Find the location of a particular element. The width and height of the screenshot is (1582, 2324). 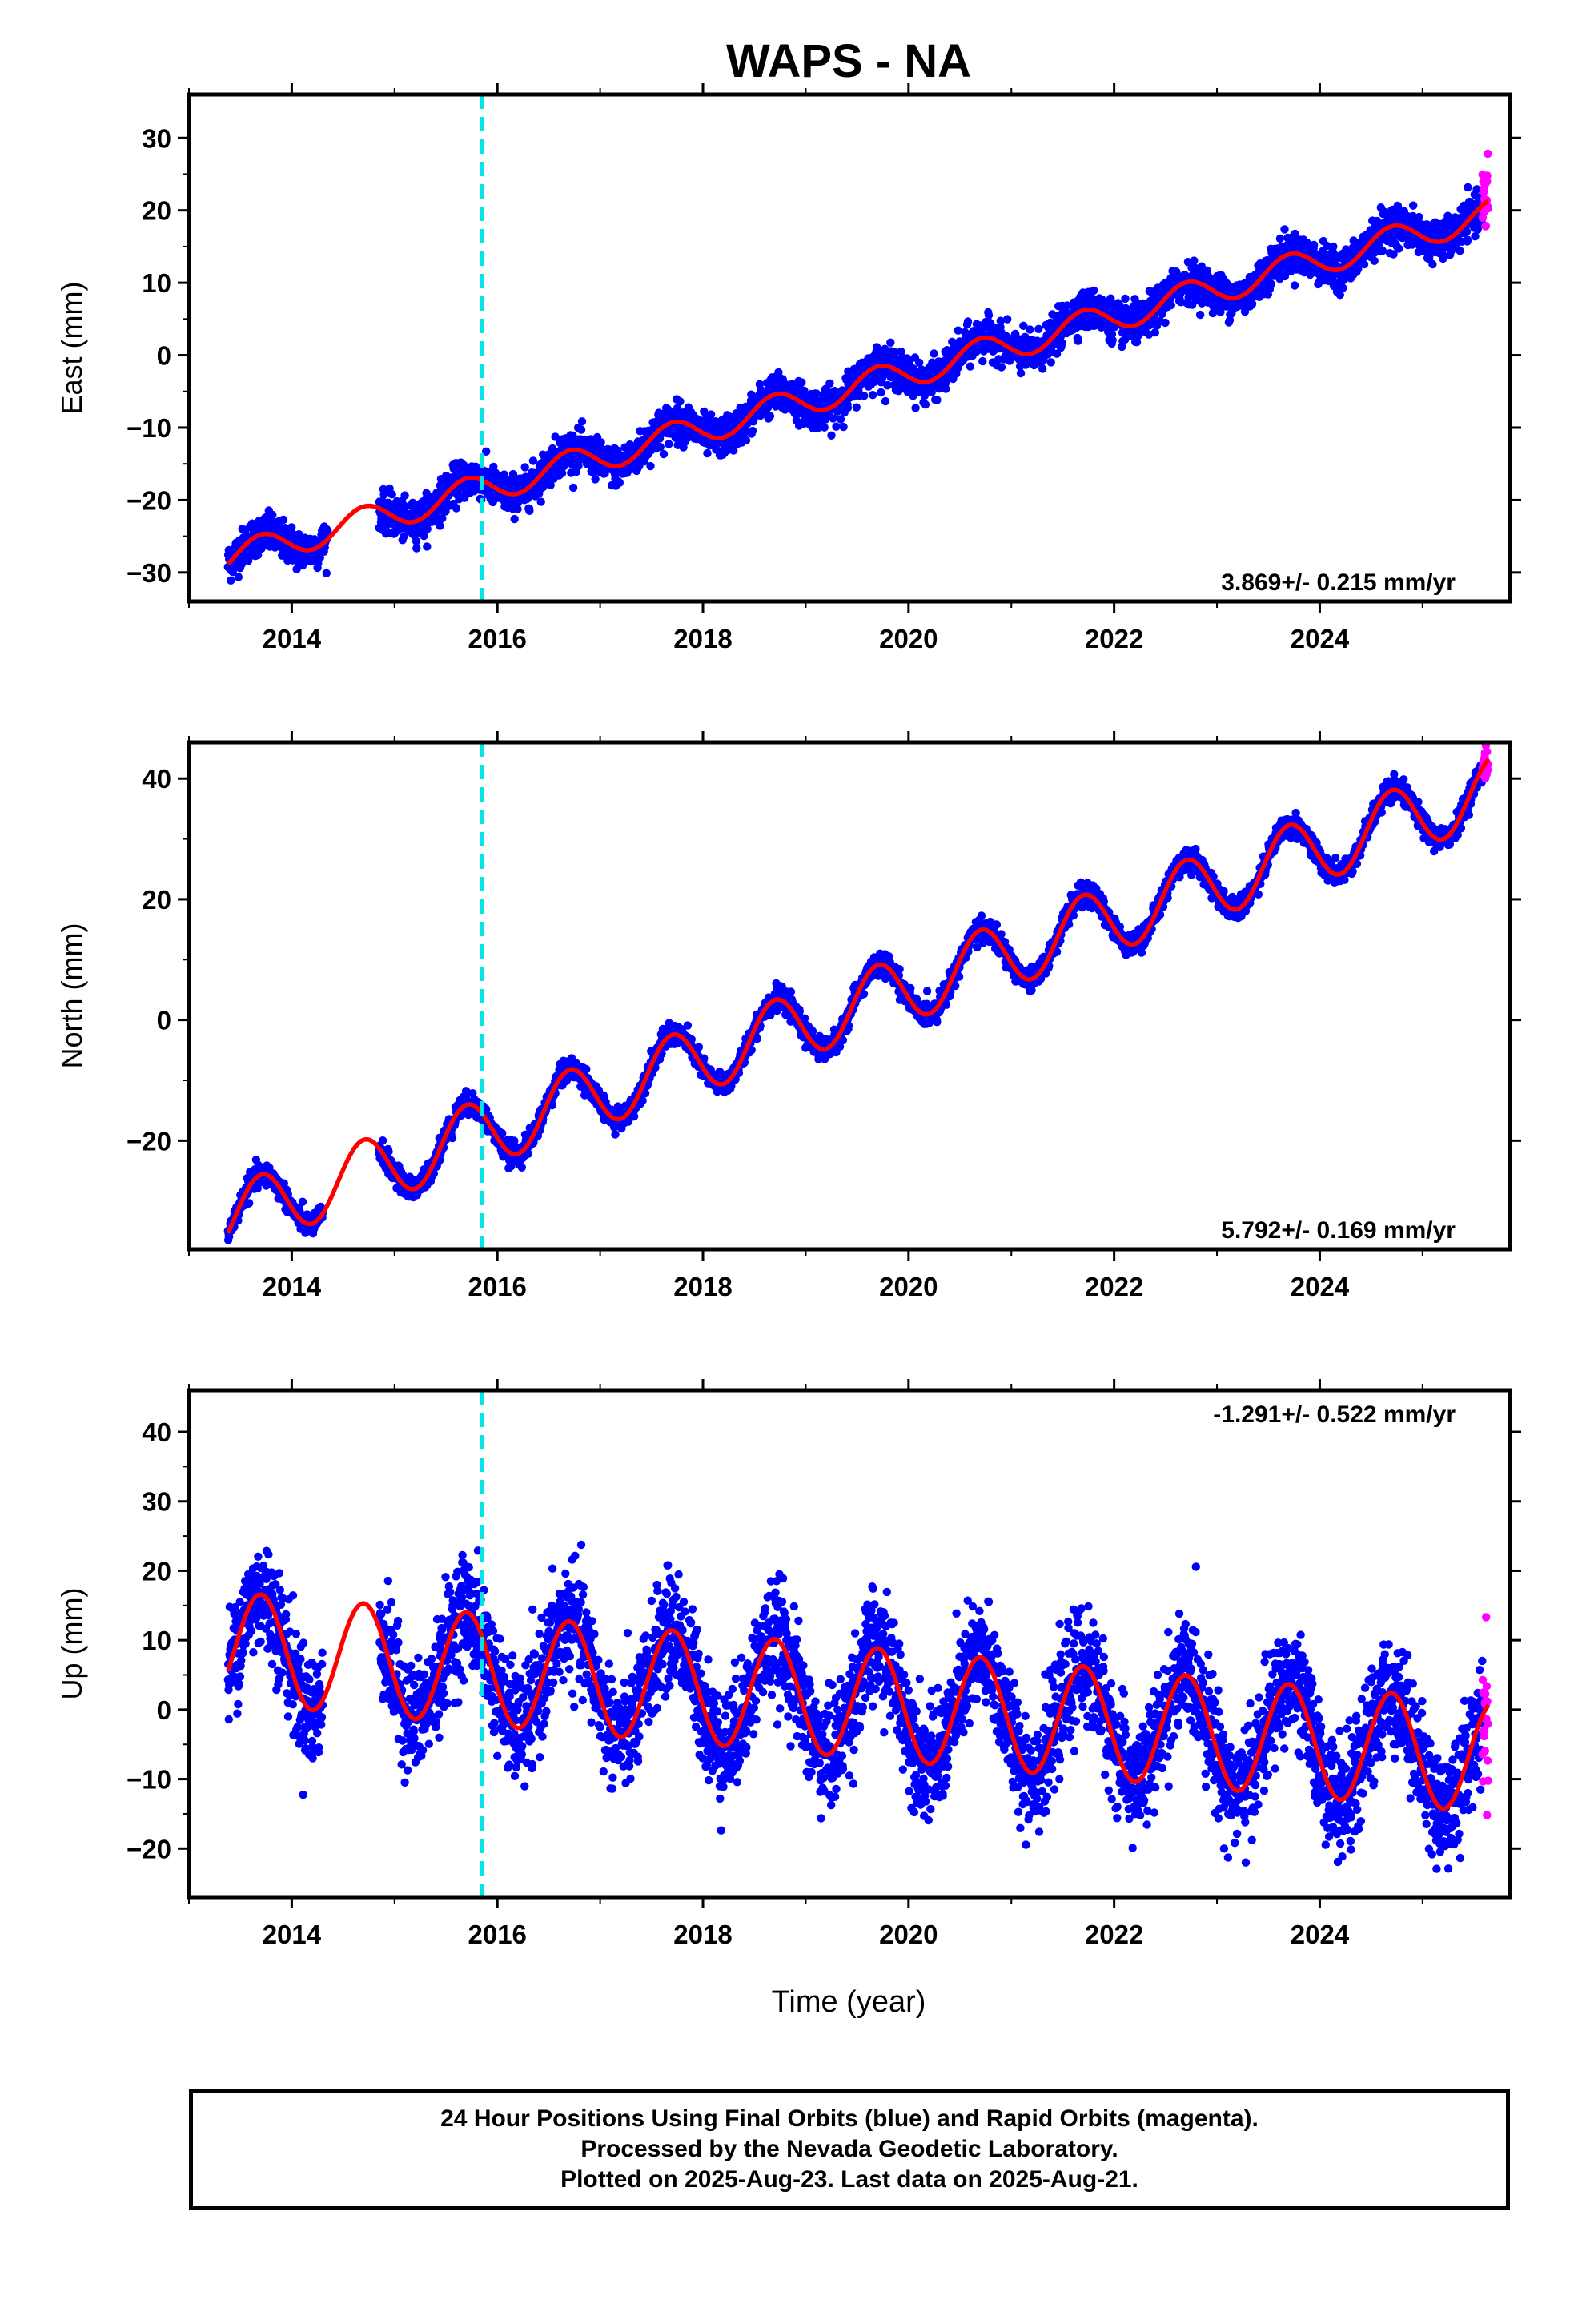

x-tick-label: 2024 is located at coordinates (1321, 638).